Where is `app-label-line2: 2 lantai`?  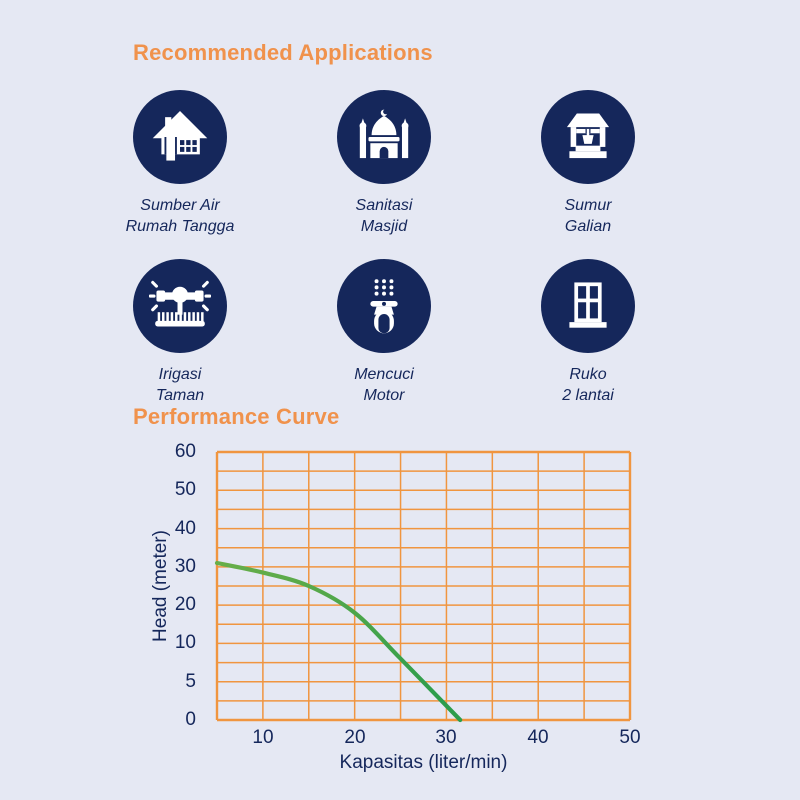
app-label-line2: 2 lantai is located at coordinates (588, 395).